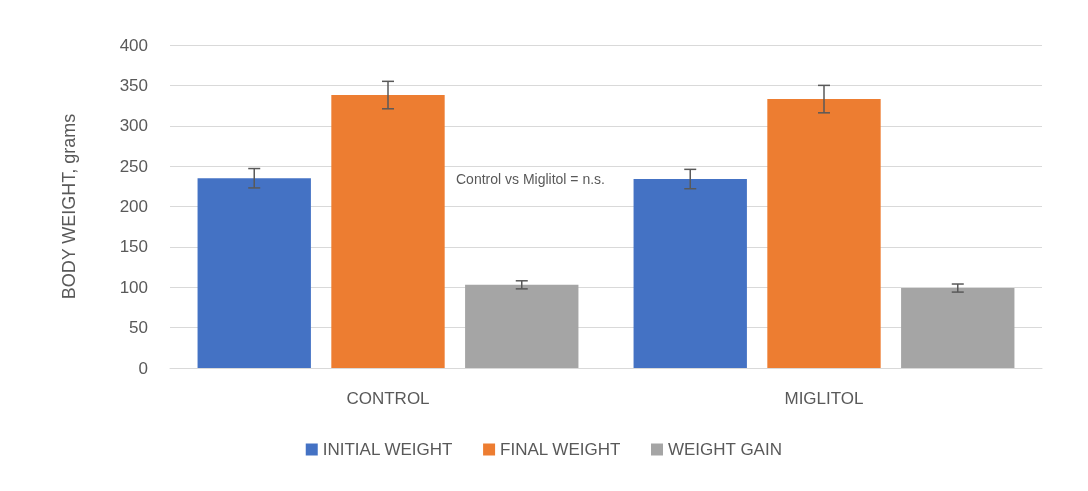  What do you see at coordinates (143, 368) in the screenshot?
I see `y-tick-label: 0` at bounding box center [143, 368].